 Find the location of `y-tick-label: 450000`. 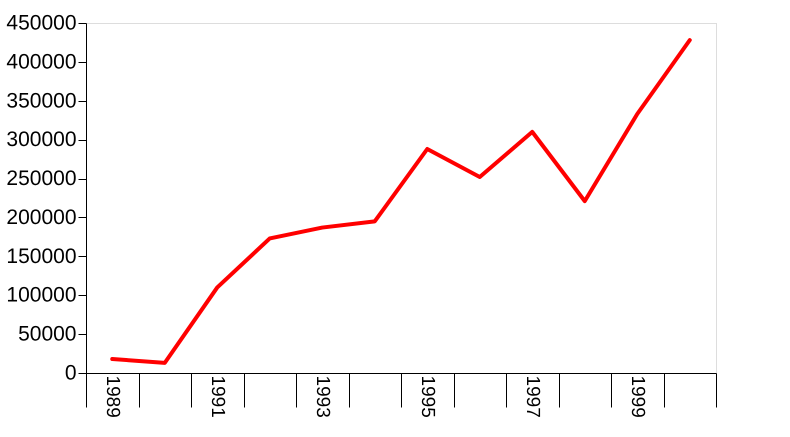

y-tick-label: 450000 is located at coordinates (41, 23).